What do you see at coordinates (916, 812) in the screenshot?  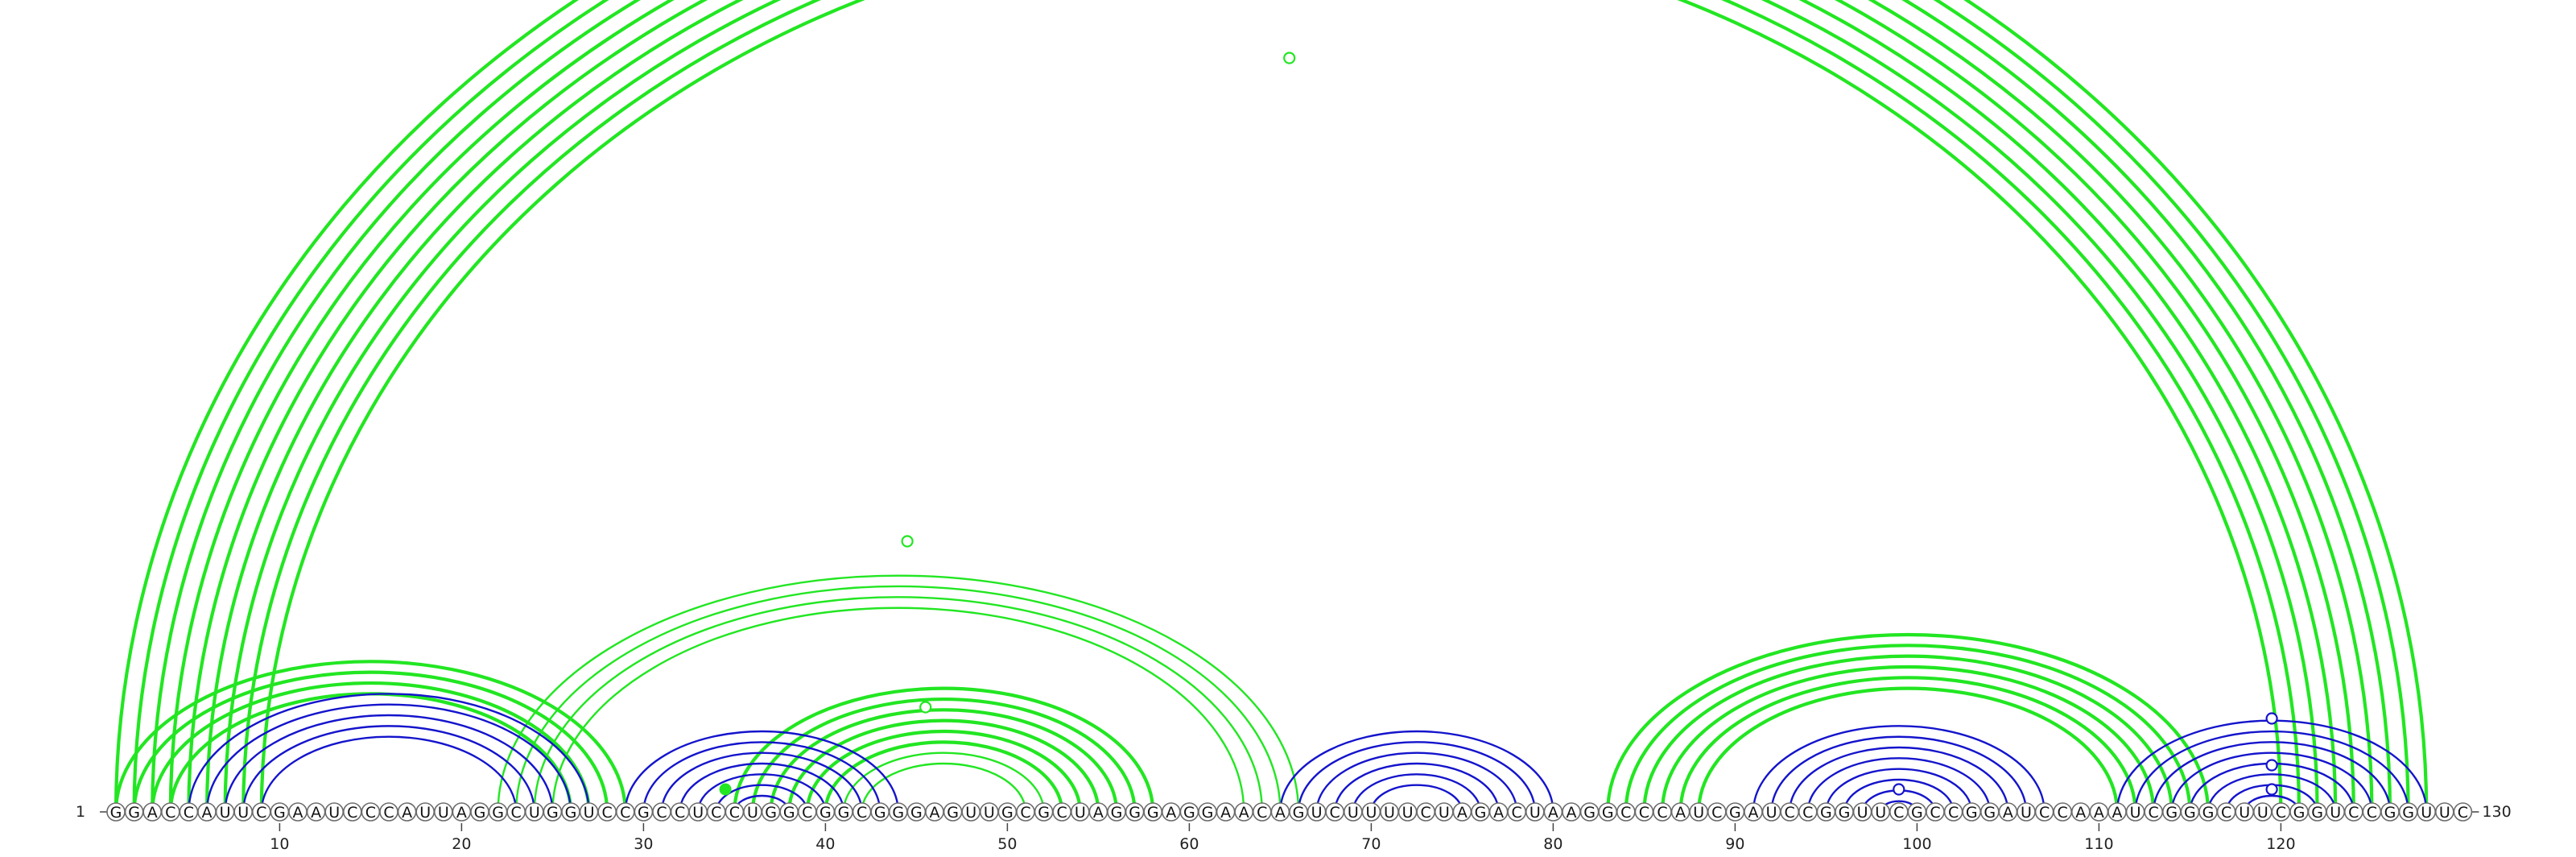 I see `nucleotide-45: G` at bounding box center [916, 812].